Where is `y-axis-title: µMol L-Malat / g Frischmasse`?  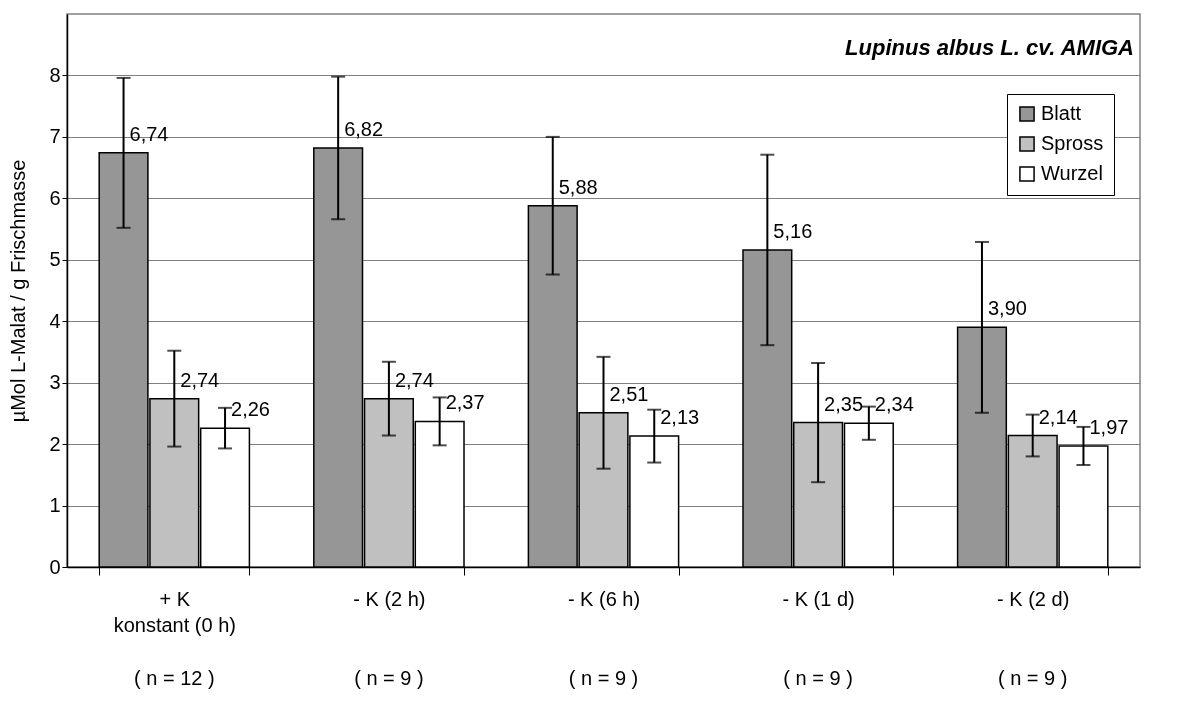
y-axis-title: µMol L-Malat / g Frischmasse is located at coordinates (18, 291).